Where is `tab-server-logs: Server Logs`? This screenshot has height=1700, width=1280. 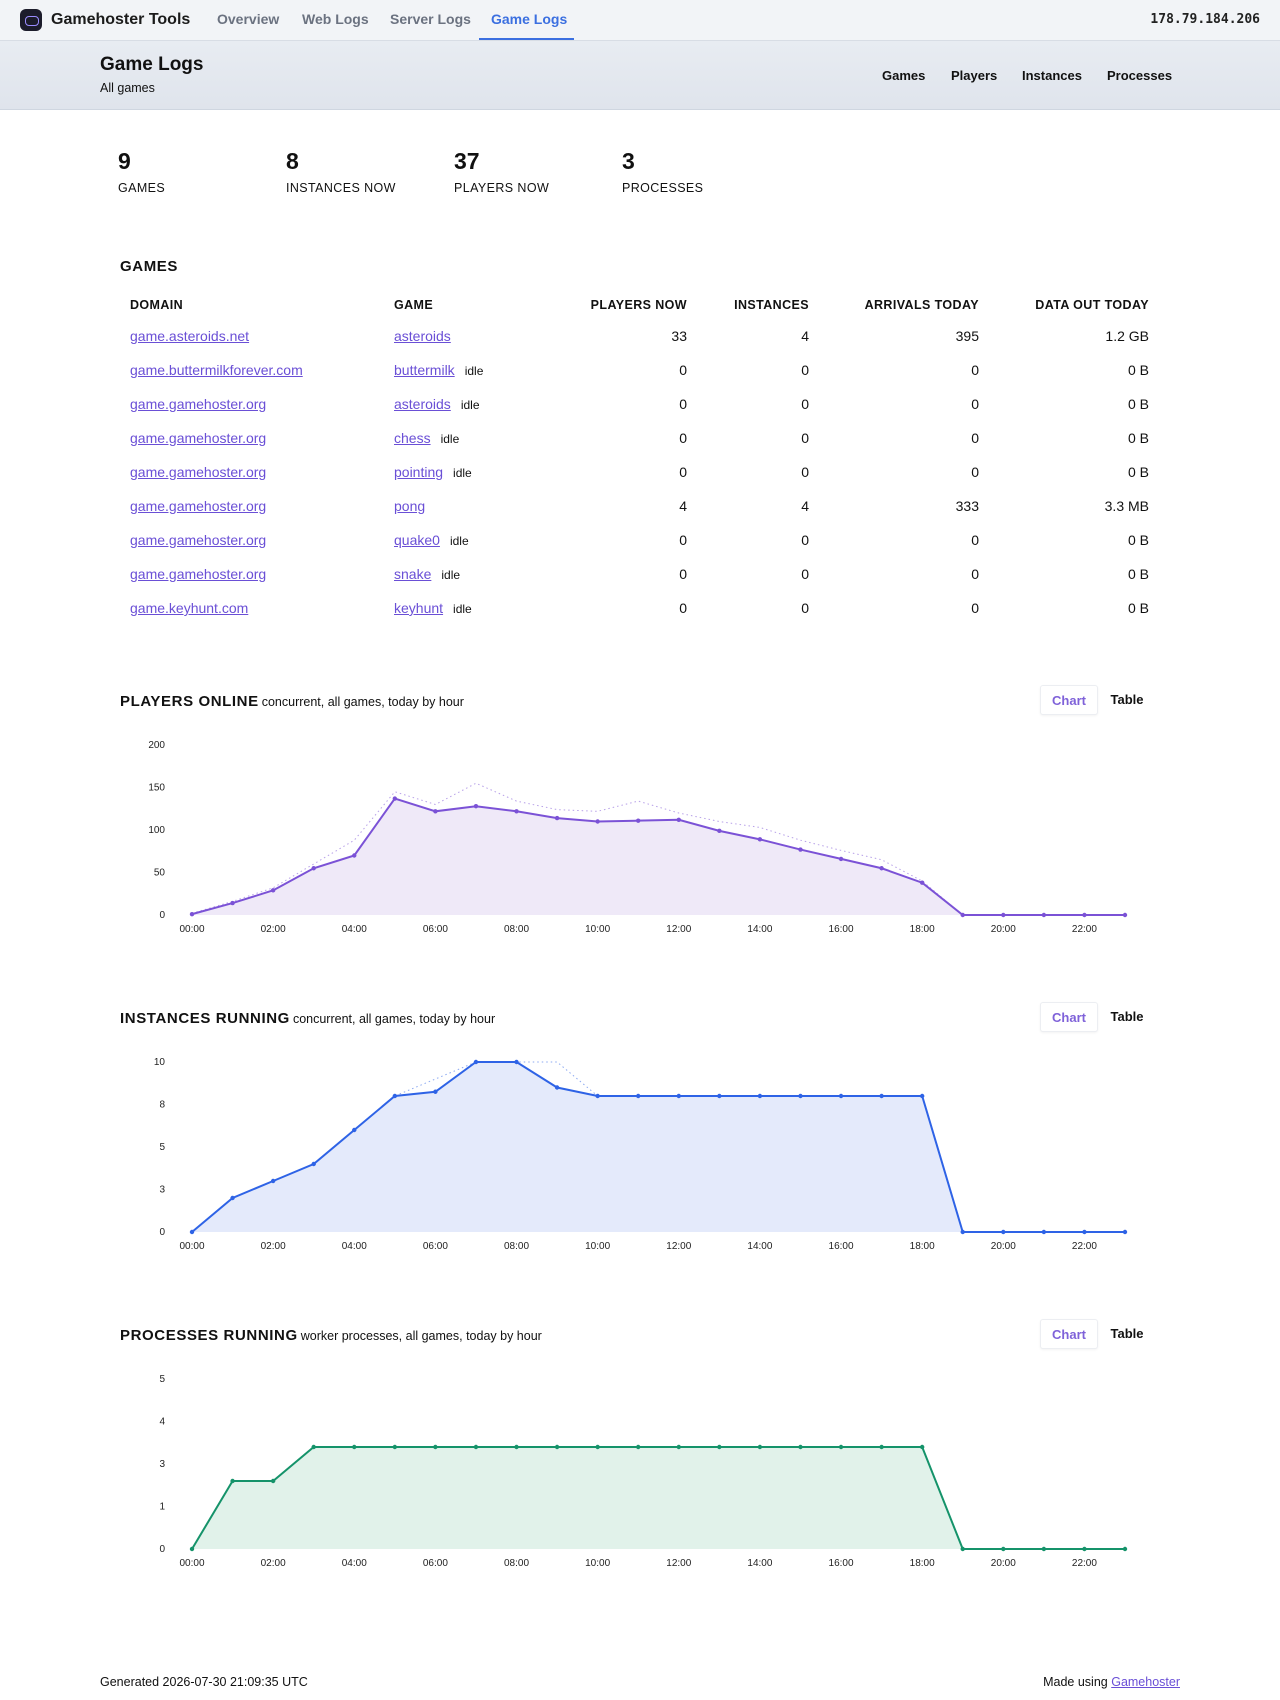 tab-server-logs: Server Logs is located at coordinates (430, 19).